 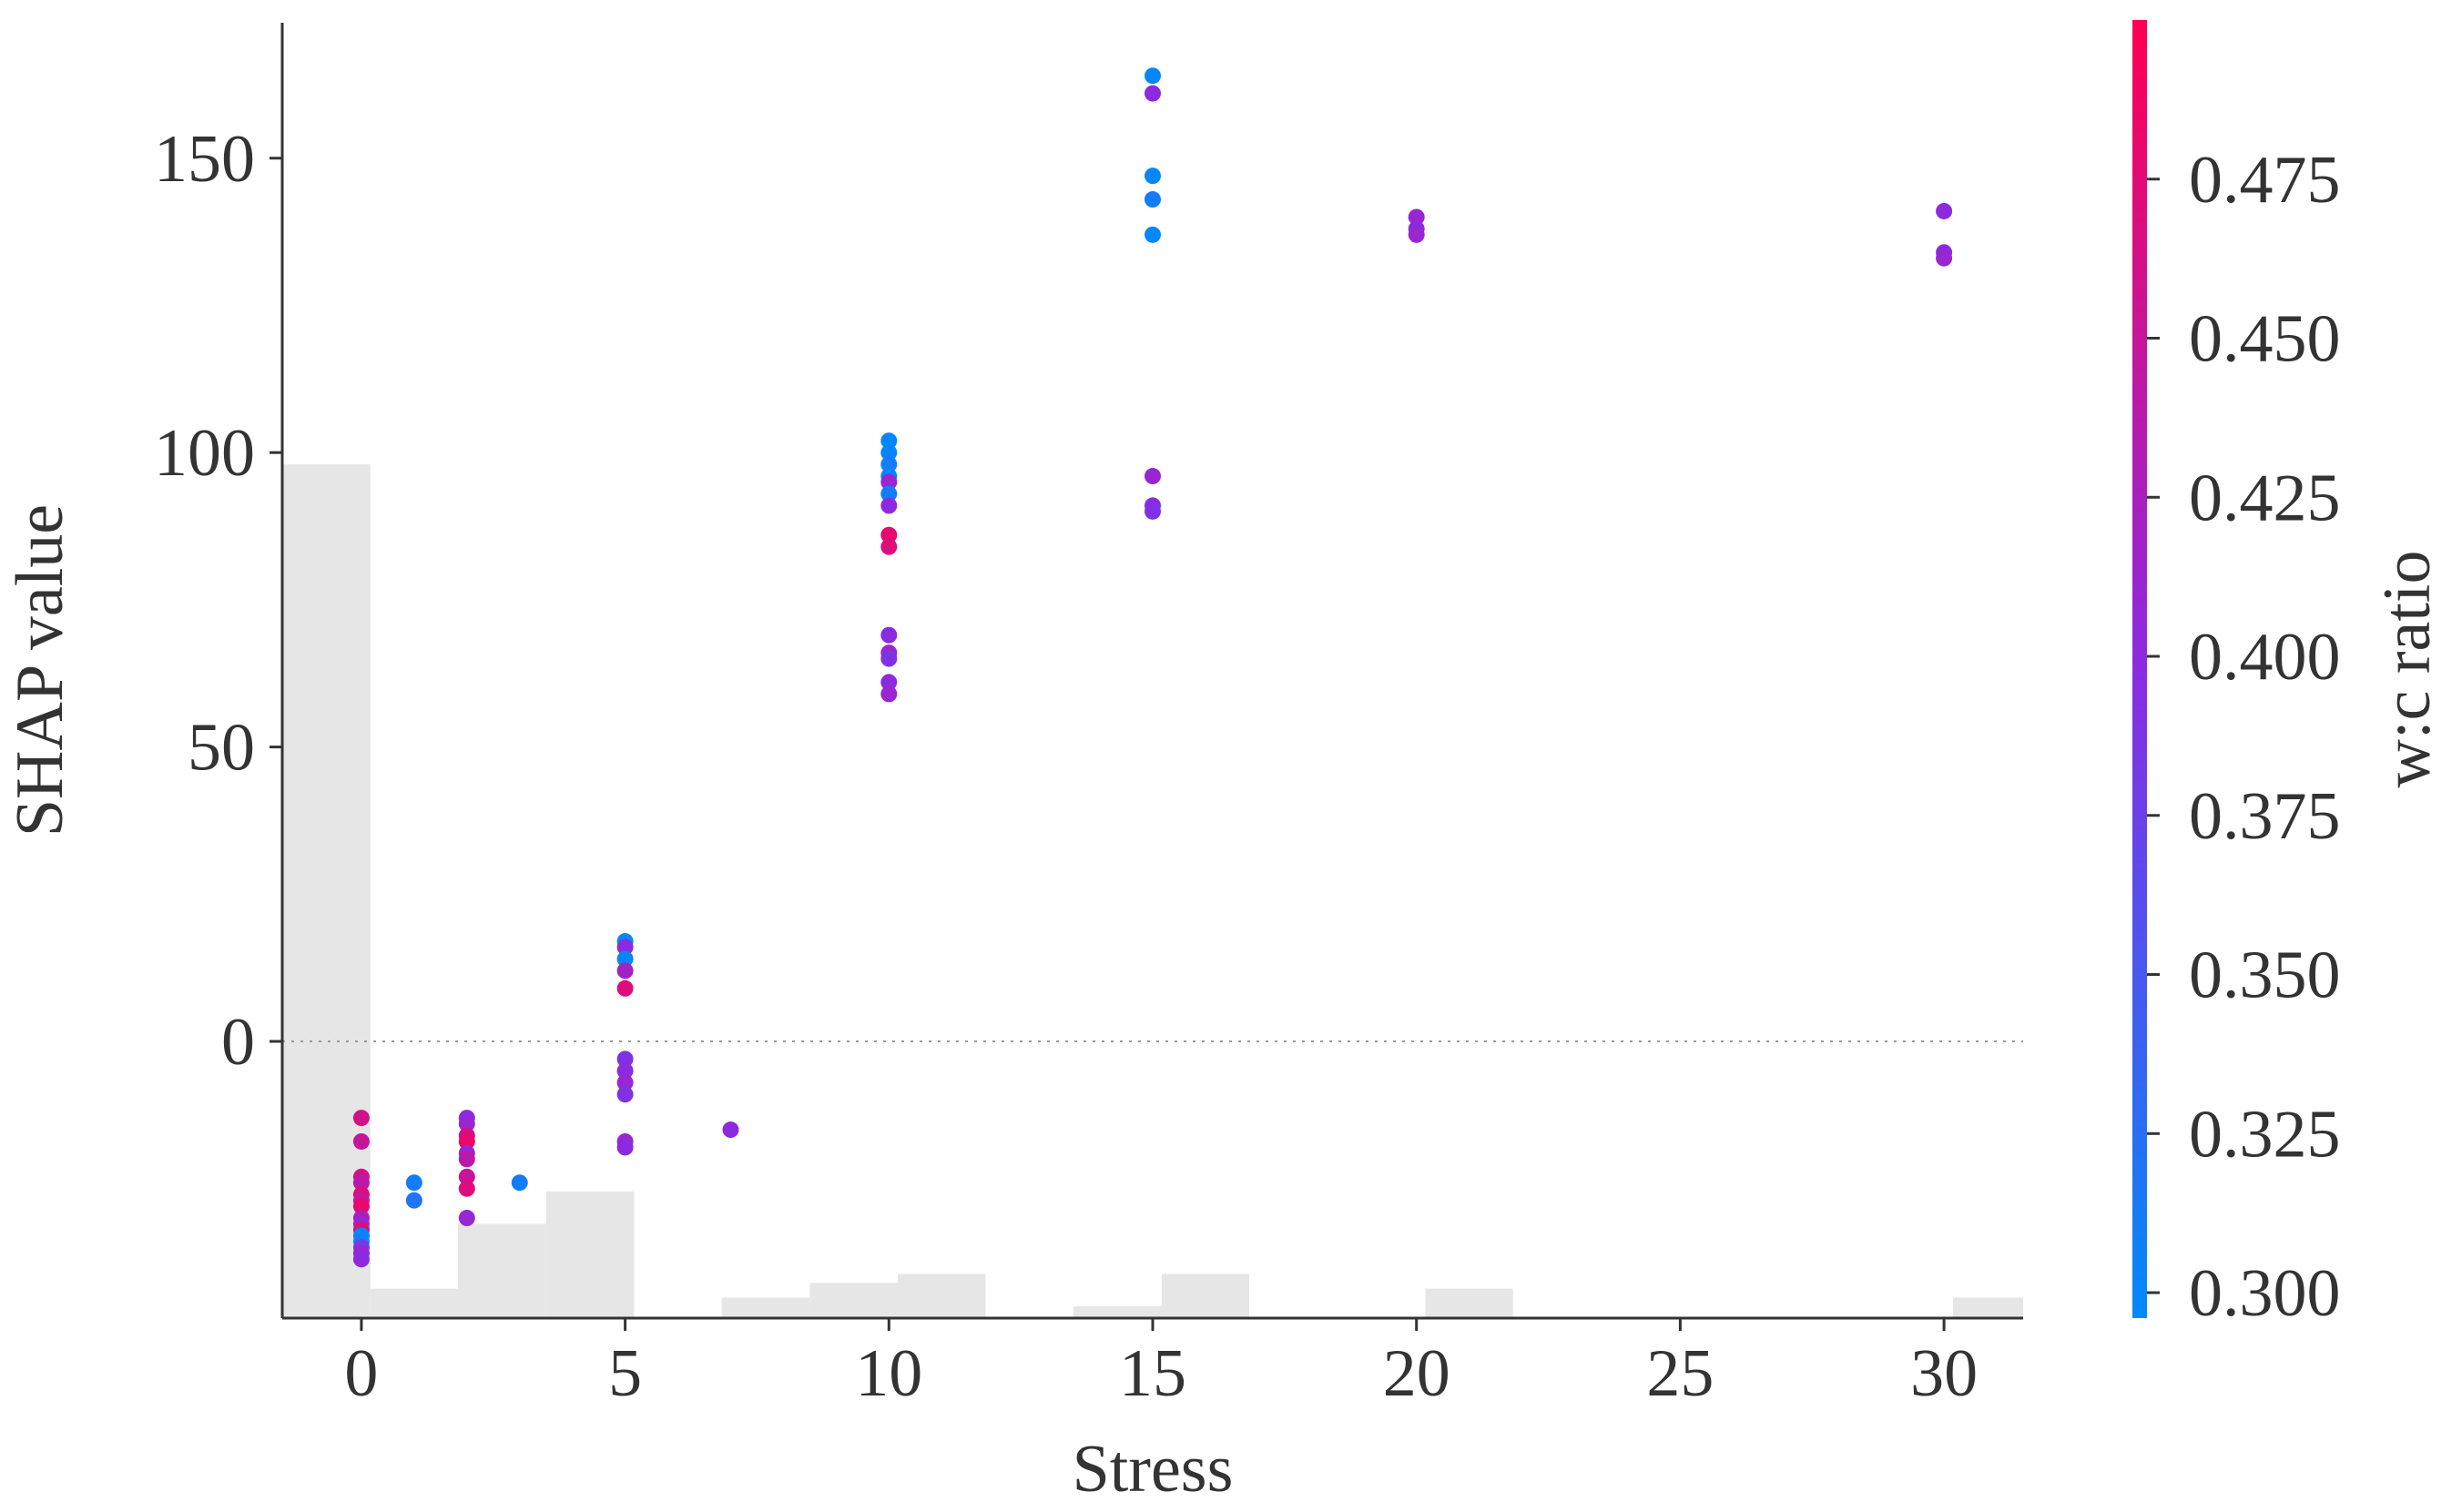 I want to click on colorbar-tick-label: 0.450, so click(x=2265, y=339).